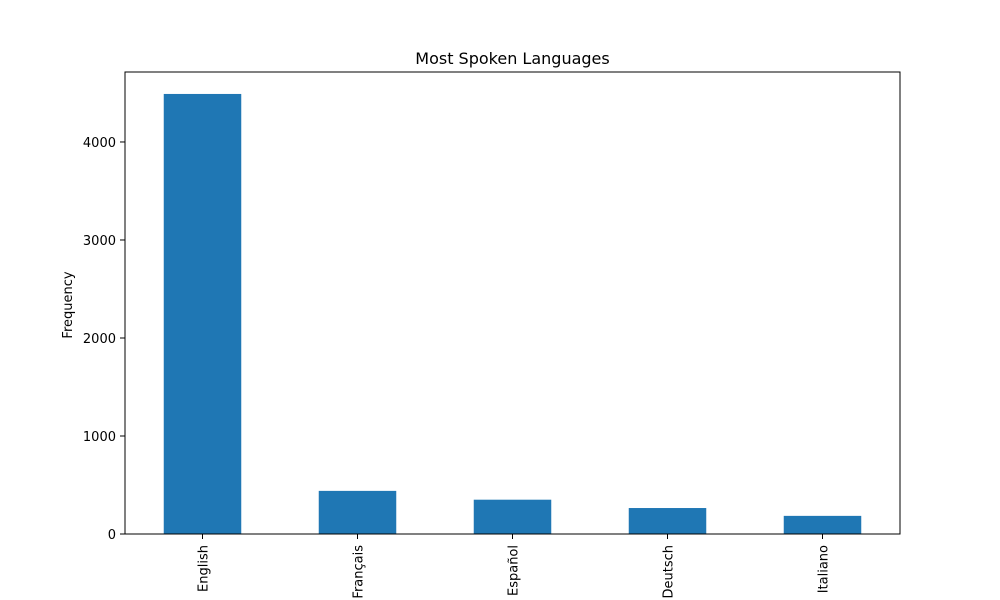  Describe the element at coordinates (68, 304) in the screenshot. I see `y-axis-label: Frequency` at that location.